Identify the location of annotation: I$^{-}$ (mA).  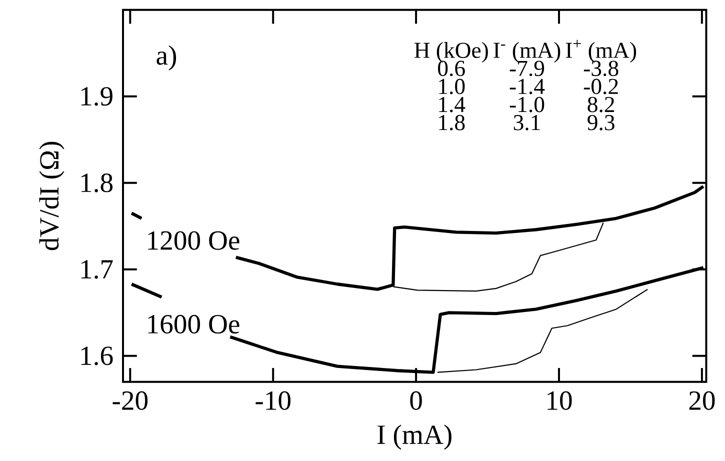
(527, 52).